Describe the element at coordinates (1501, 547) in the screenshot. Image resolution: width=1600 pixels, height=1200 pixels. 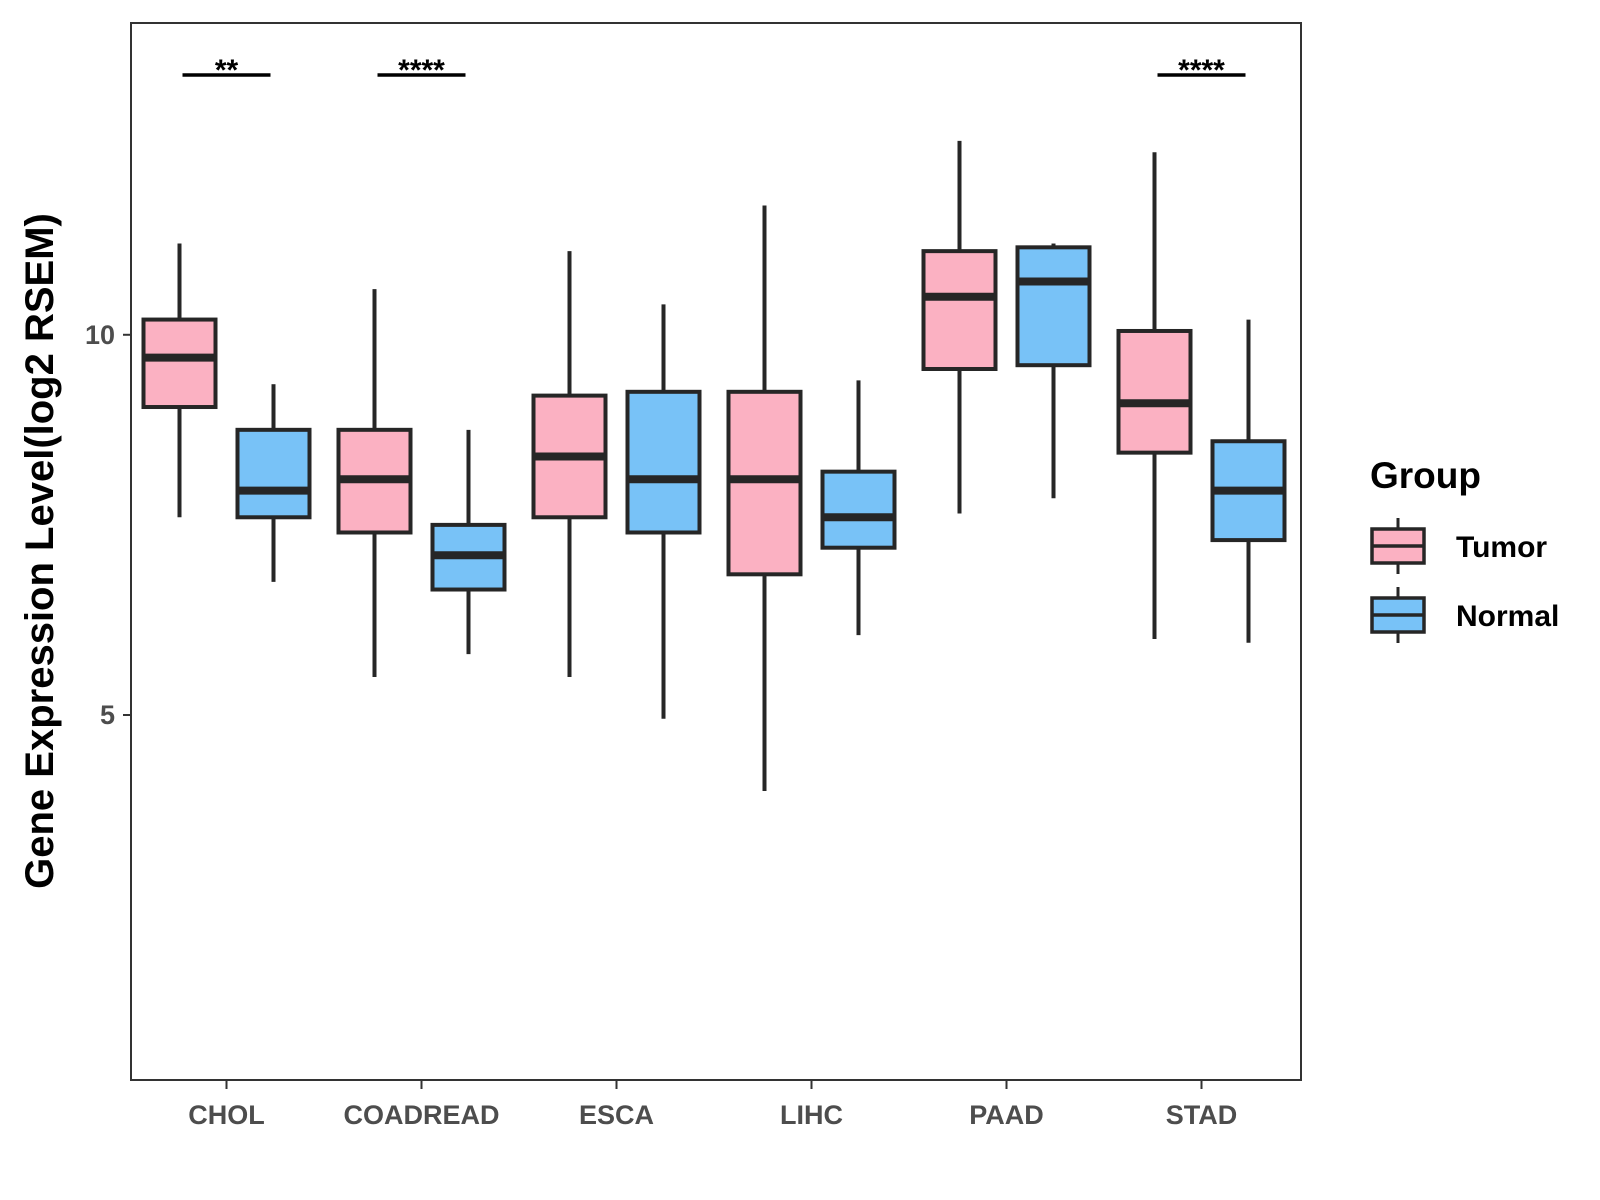
I see `legend-label-tumor: Tumor` at that location.